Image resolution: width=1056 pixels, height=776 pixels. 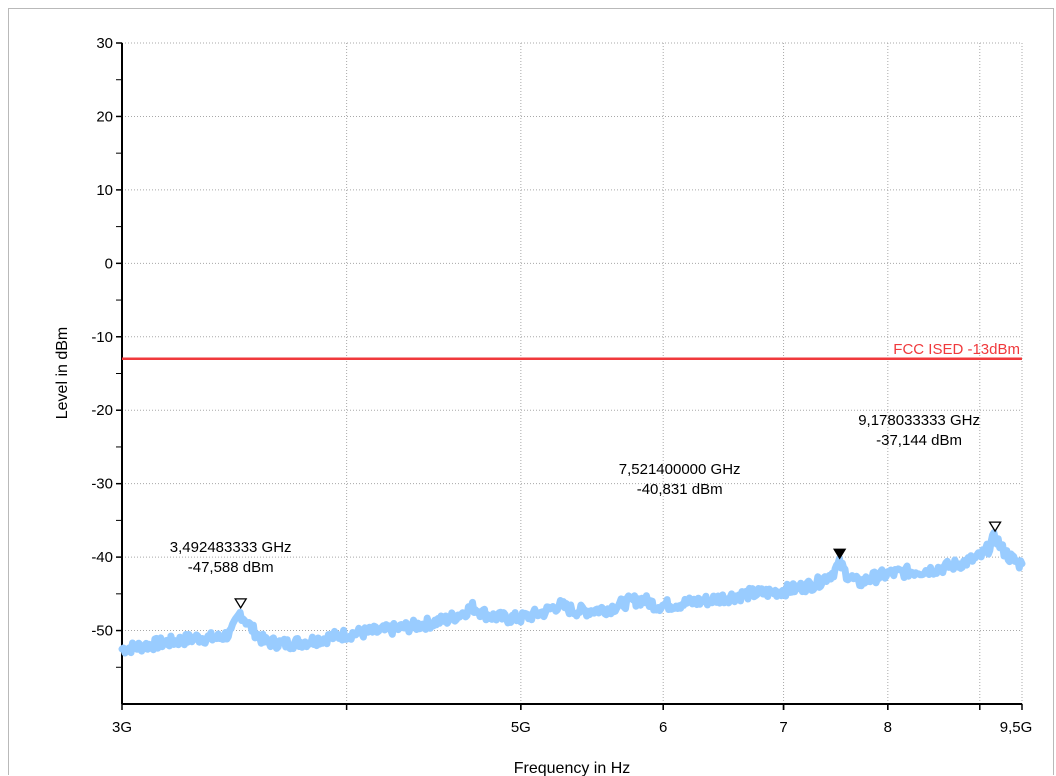 I want to click on y-tick-label: 30, so click(x=104, y=43).